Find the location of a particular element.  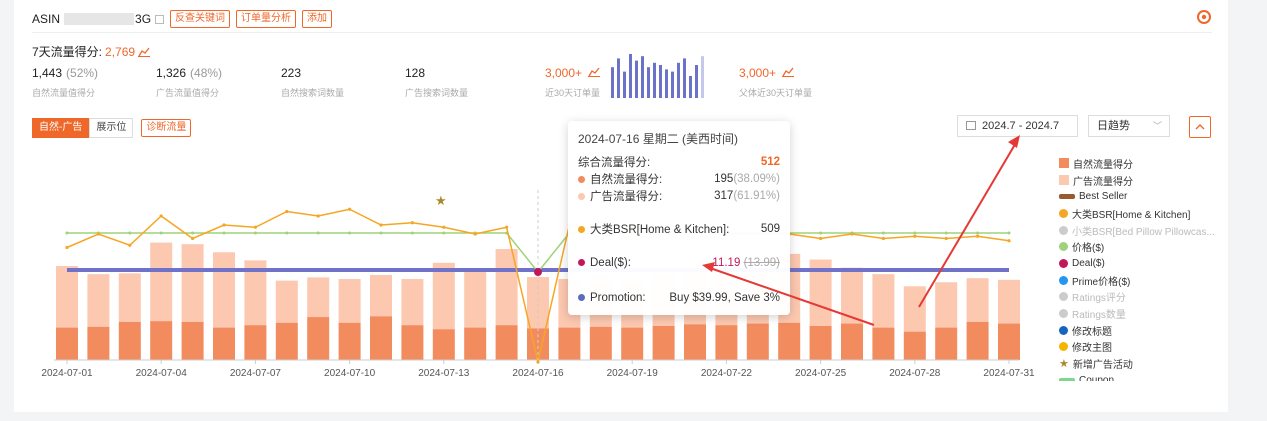

tooltip-bsr-value: 509 is located at coordinates (770, 228).